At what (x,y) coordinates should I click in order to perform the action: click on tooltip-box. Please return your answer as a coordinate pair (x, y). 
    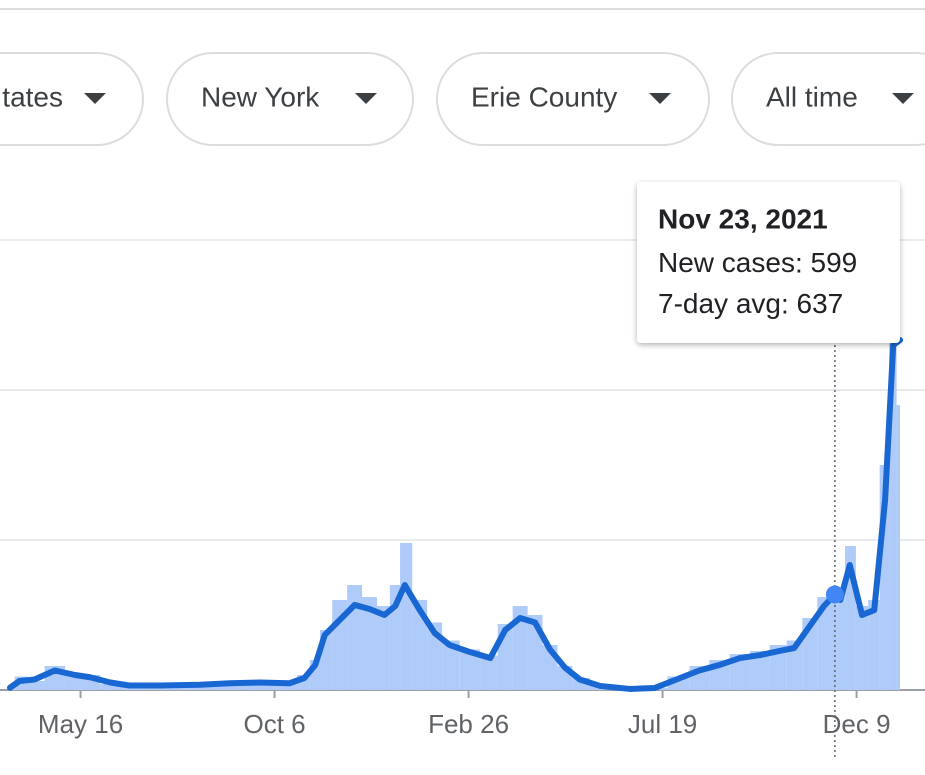
    Looking at the image, I should click on (768, 262).